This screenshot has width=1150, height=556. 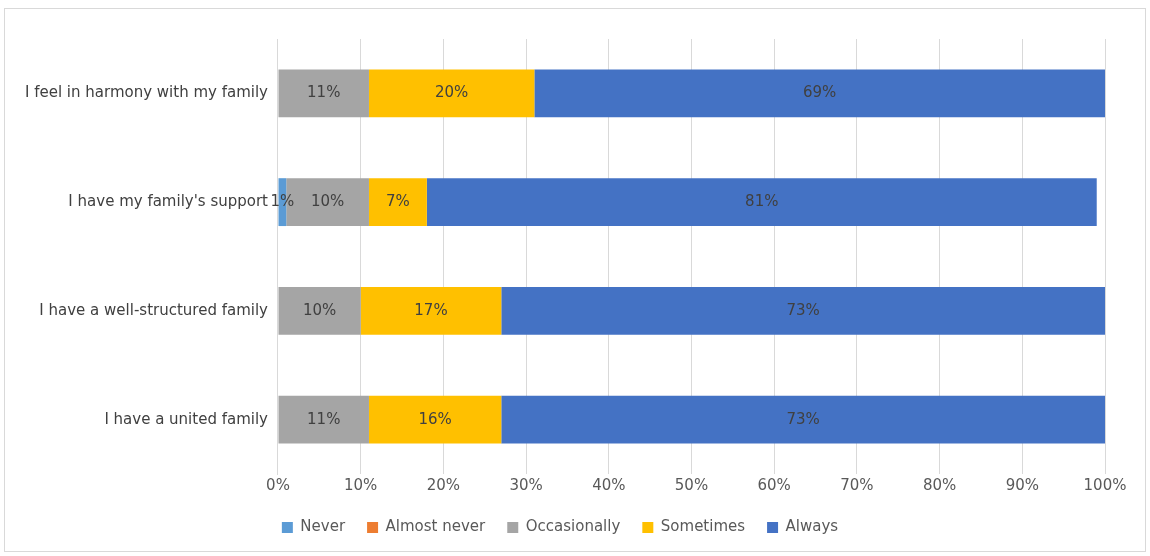 What do you see at coordinates (154, 309) in the screenshot?
I see `y-tick-label: I have a well-structured family` at bounding box center [154, 309].